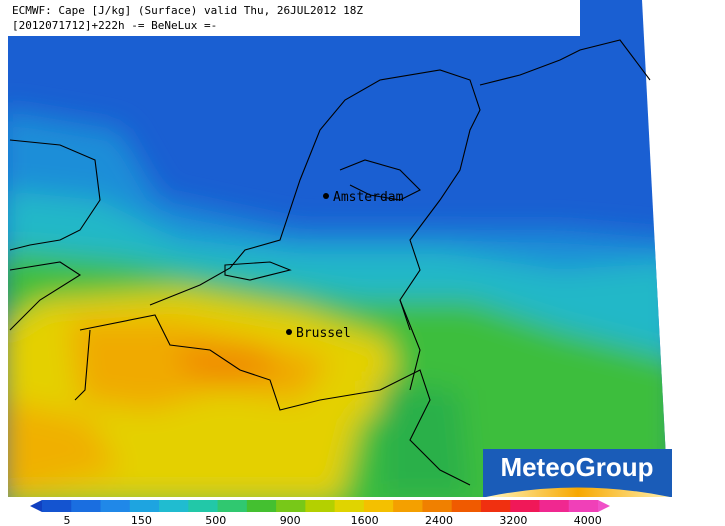 The width and height of the screenshot is (725, 526). Describe the element at coordinates (323, 333) in the screenshot. I see `city-label: Brussel` at that location.